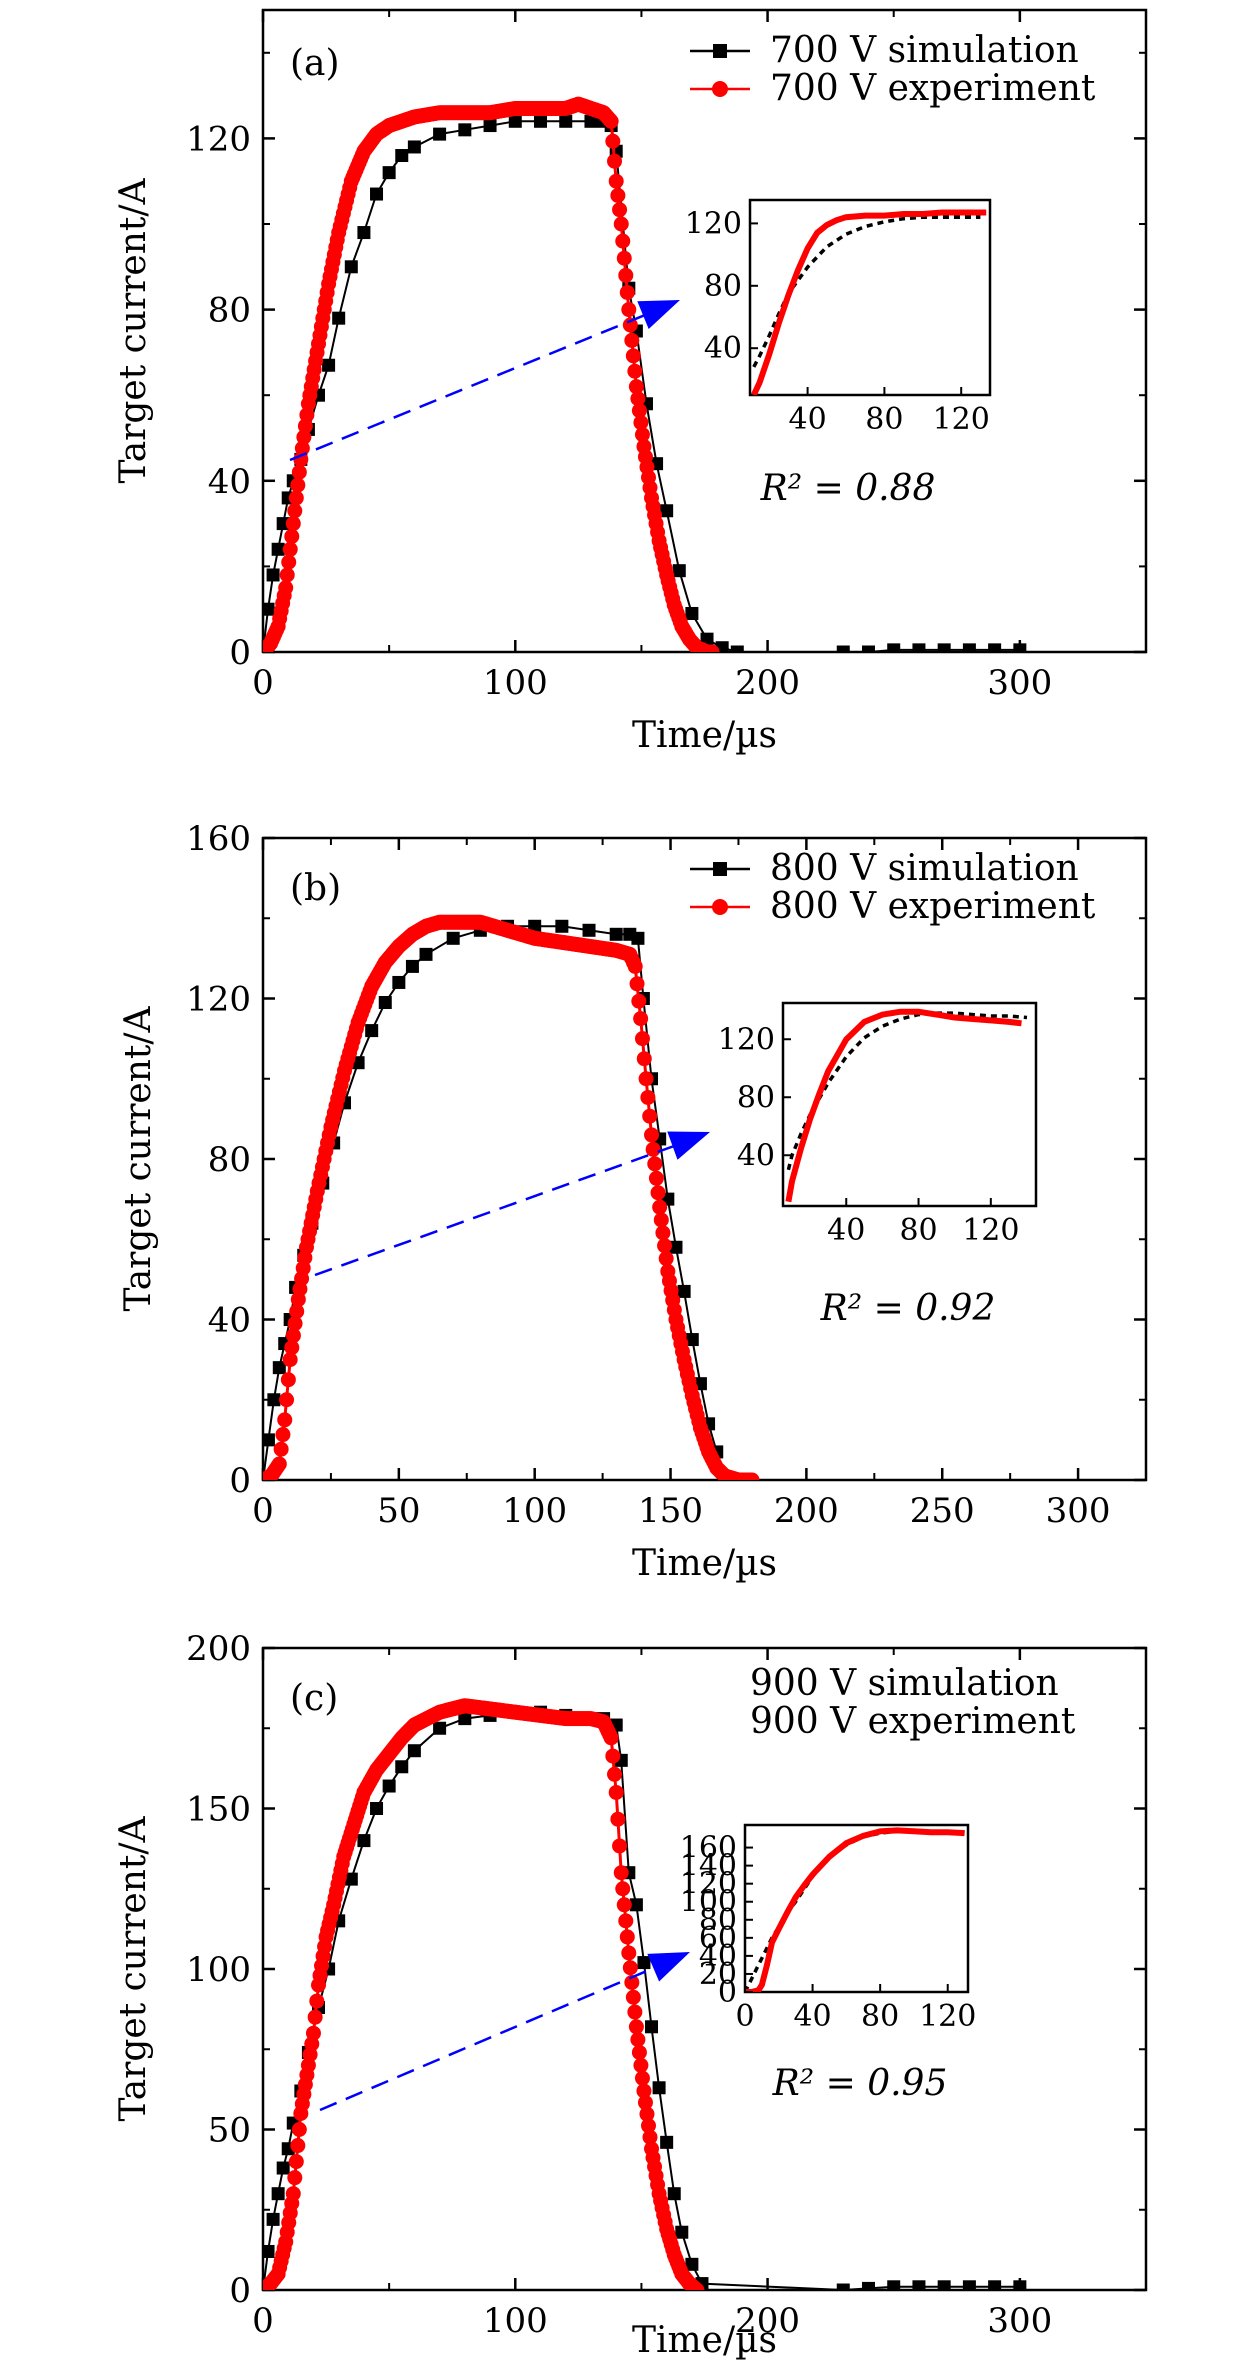  Describe the element at coordinates (708, 1848) in the screenshot. I see `inset-y-tick-label: 160` at that location.